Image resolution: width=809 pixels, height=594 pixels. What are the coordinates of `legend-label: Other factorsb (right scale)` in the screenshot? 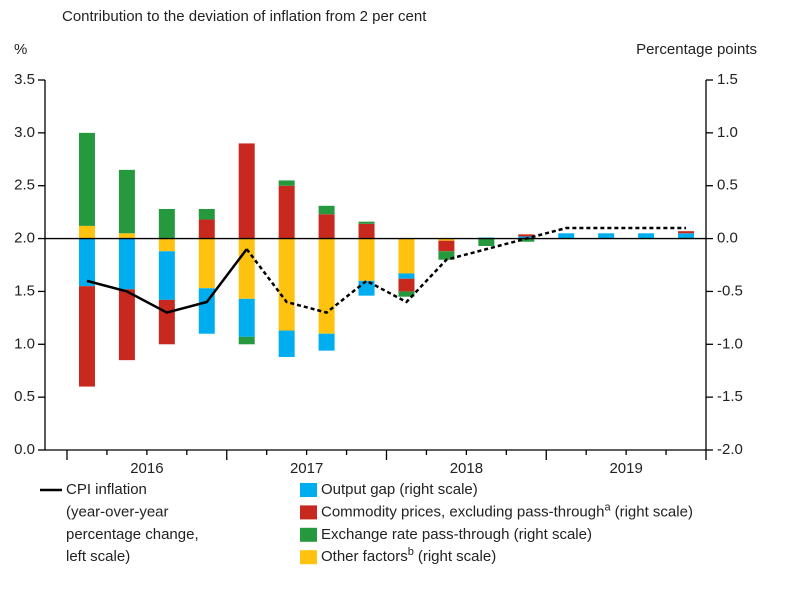 It's located at (408, 555).